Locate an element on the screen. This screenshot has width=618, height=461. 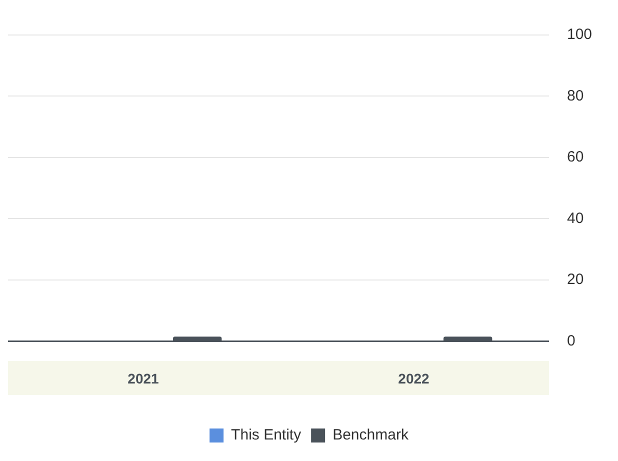
legend-label: This Entity is located at coordinates (266, 435).